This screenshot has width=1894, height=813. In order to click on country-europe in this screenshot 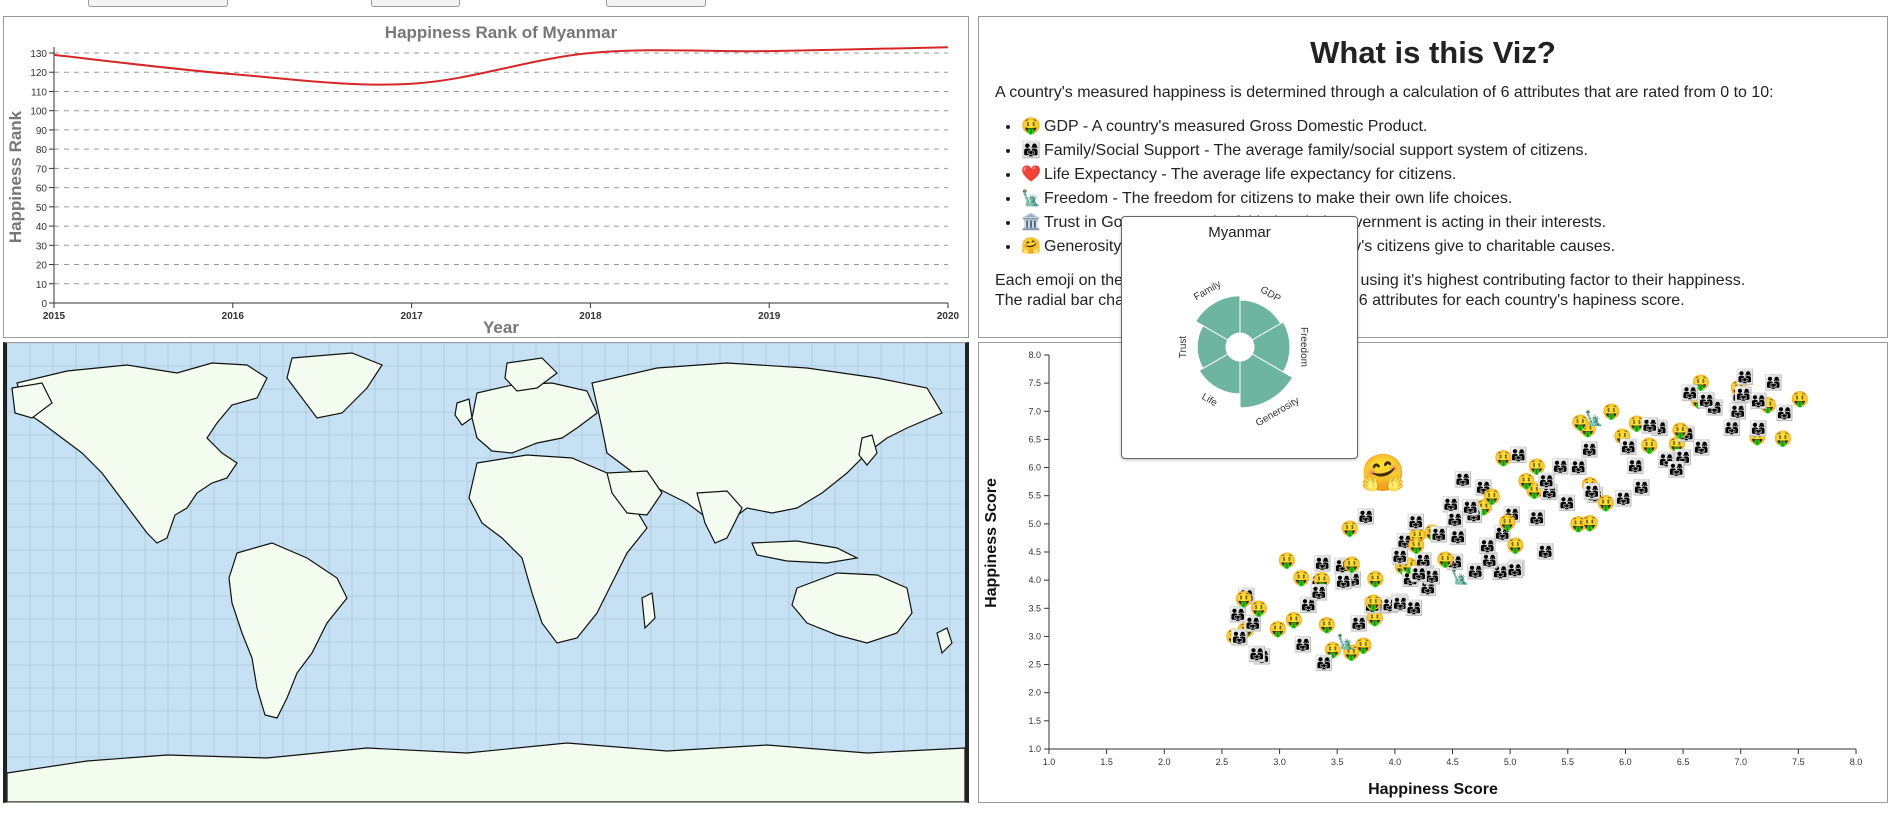, I will do `click(534, 418)`.